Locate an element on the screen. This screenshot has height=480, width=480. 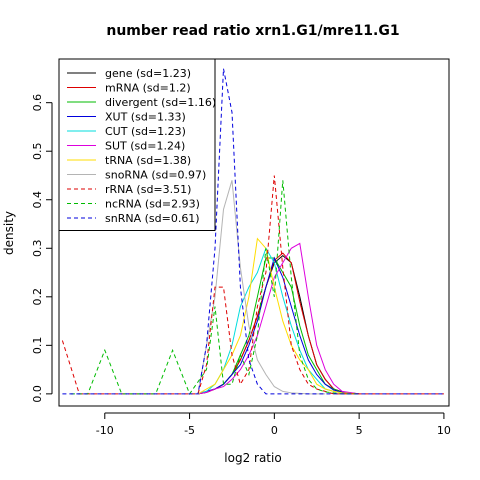
legend-entry: gene (sd=1.23) is located at coordinates (148, 73).